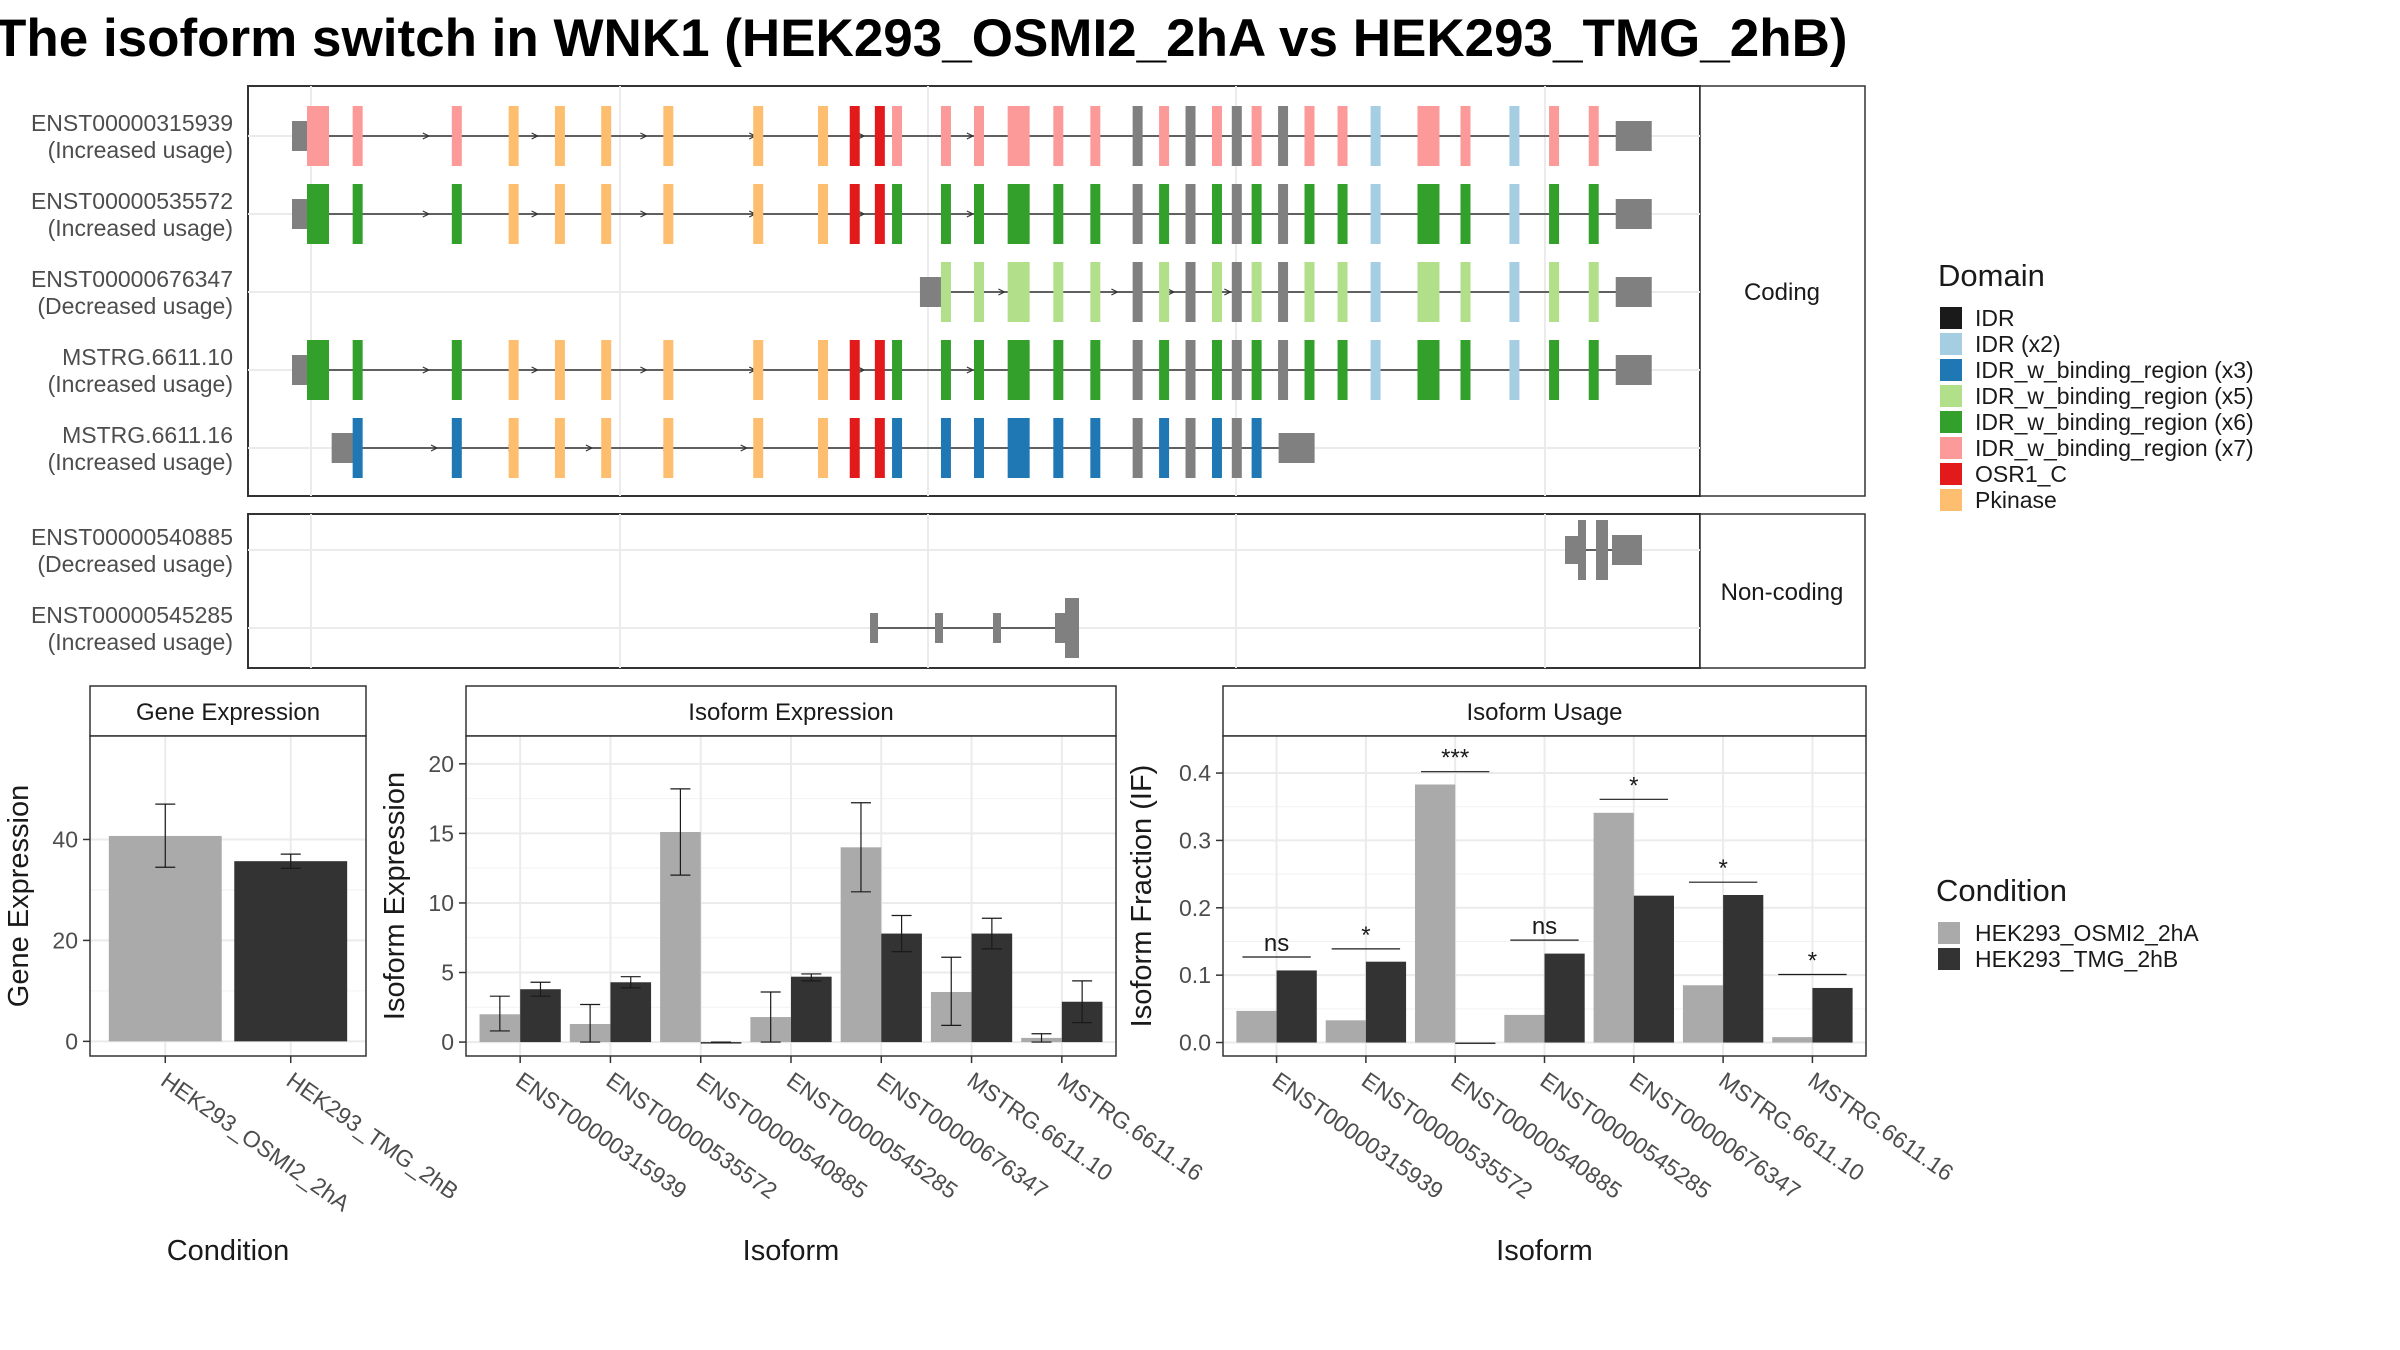  Describe the element at coordinates (1991, 275) in the screenshot. I see `domain-legend-title: Domain` at that location.